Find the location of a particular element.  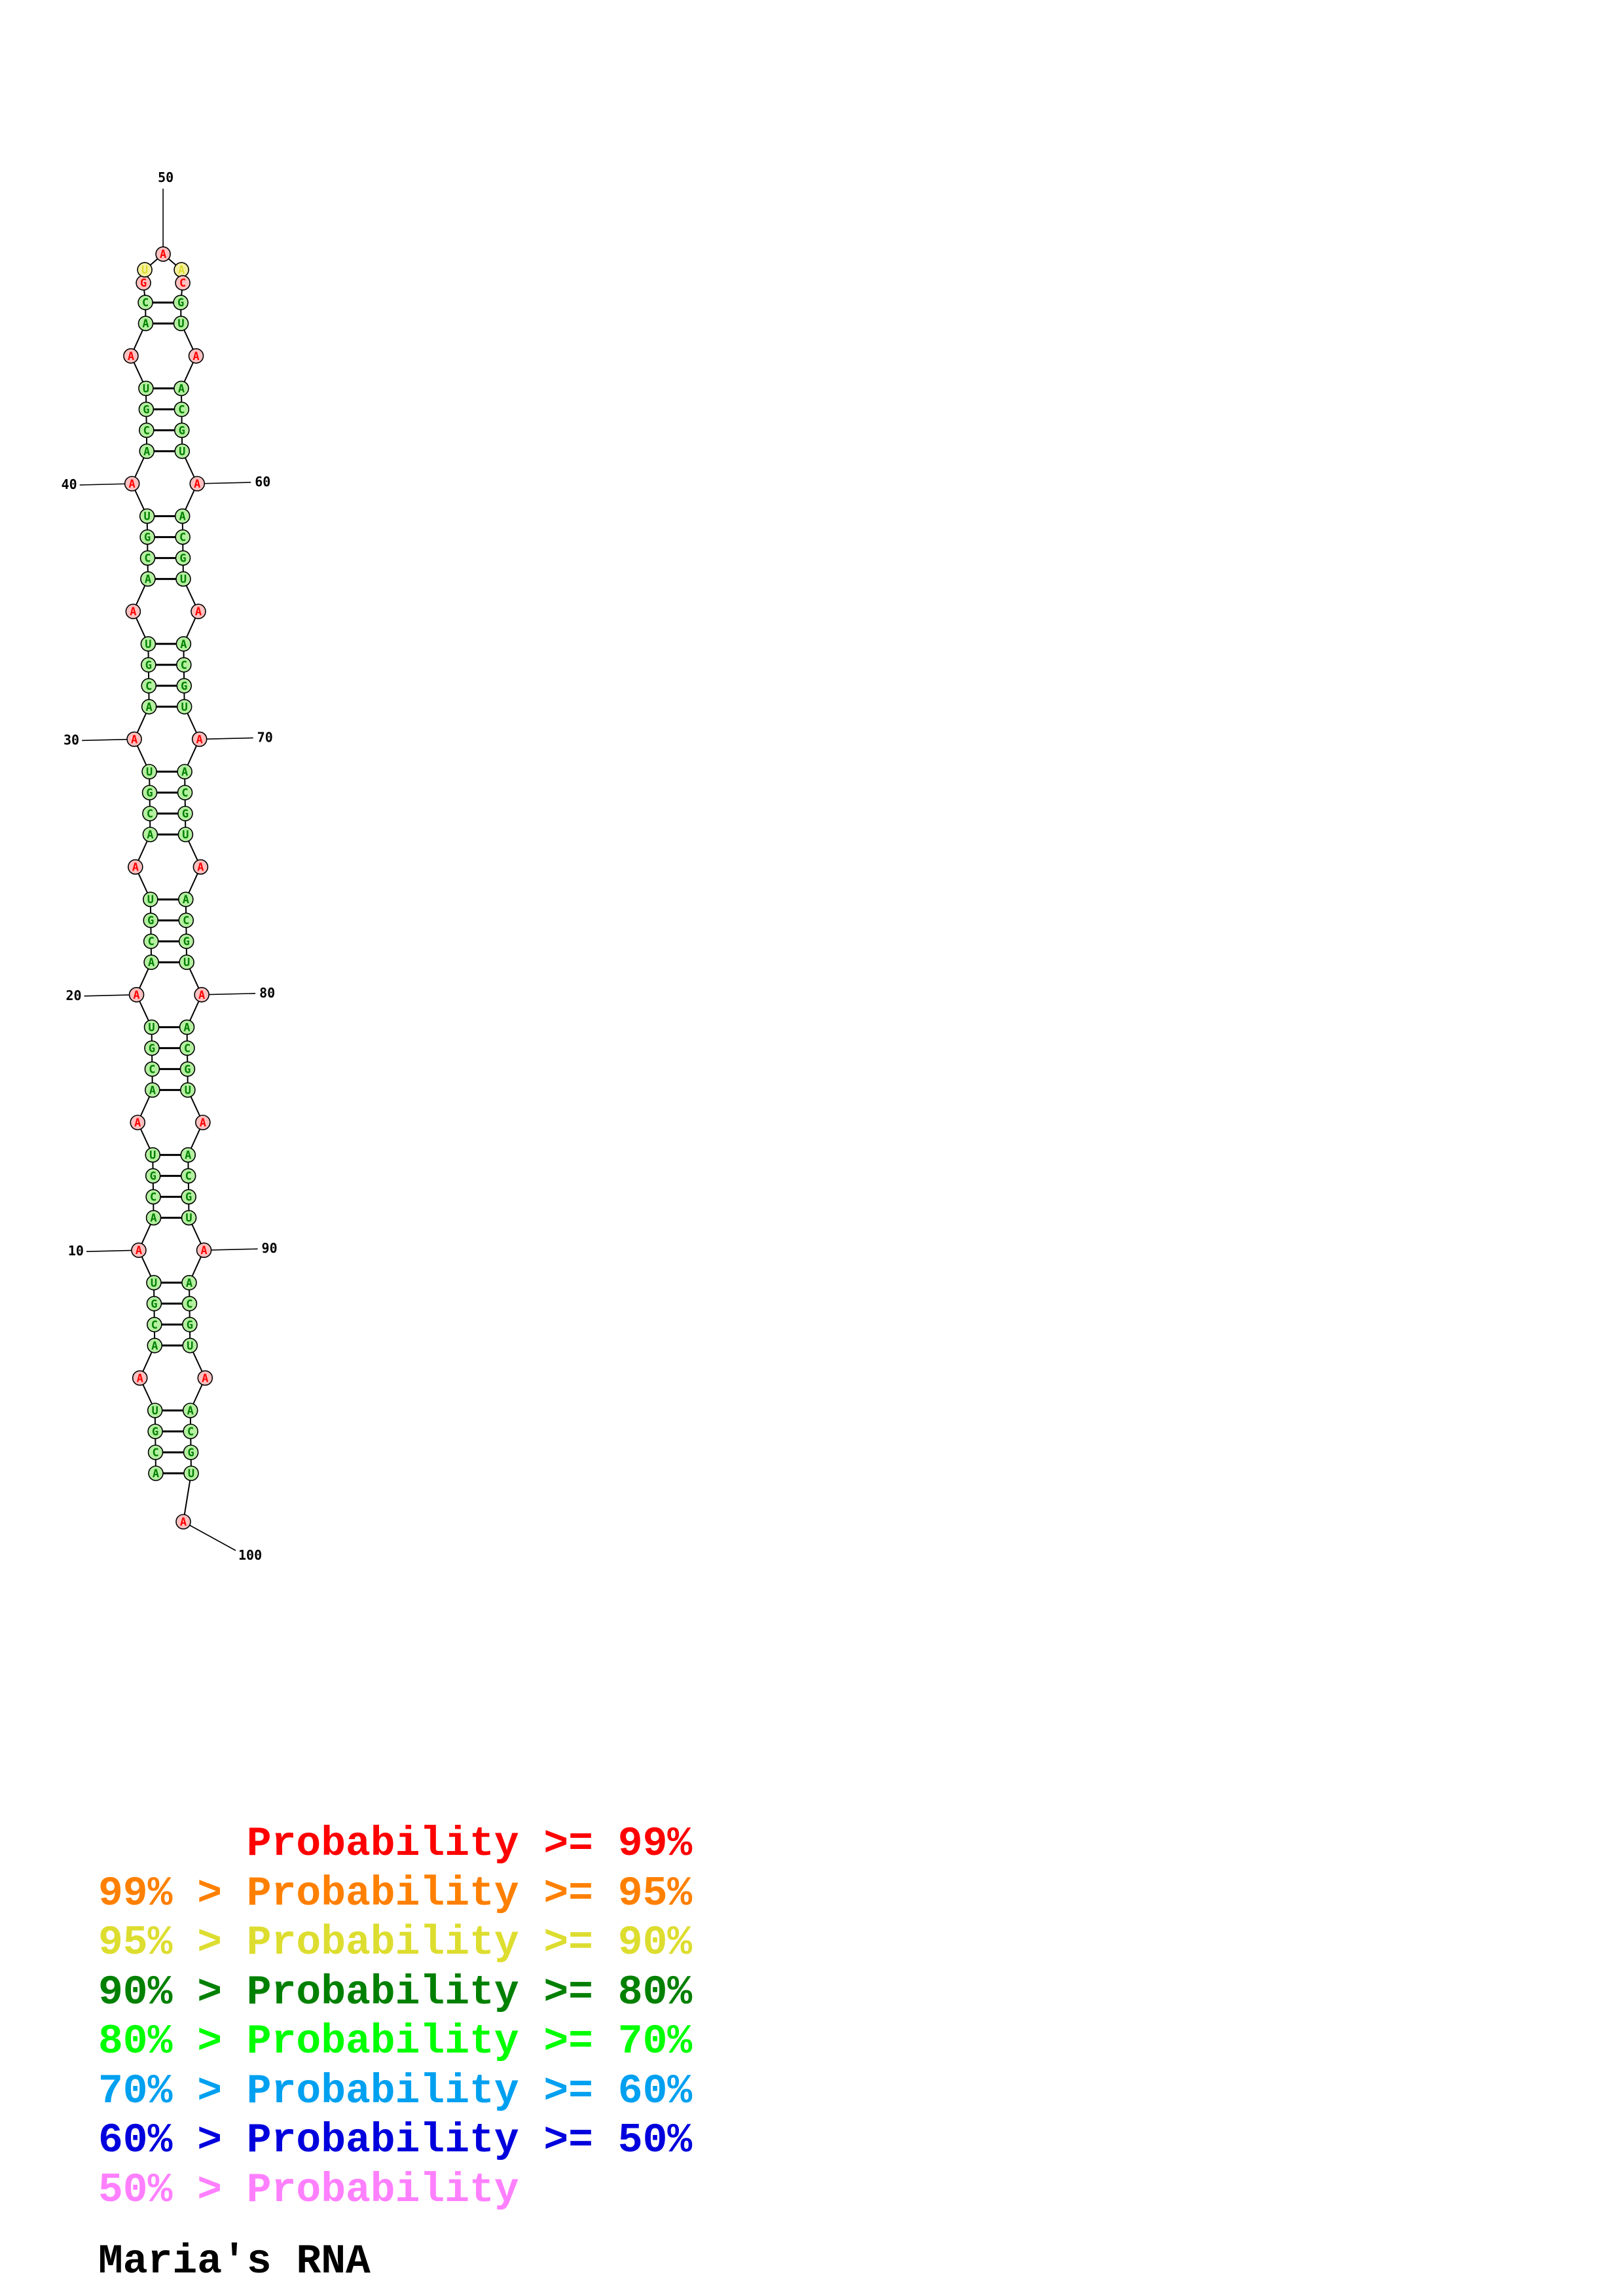

position-label: 10 is located at coordinates (76, 1251).